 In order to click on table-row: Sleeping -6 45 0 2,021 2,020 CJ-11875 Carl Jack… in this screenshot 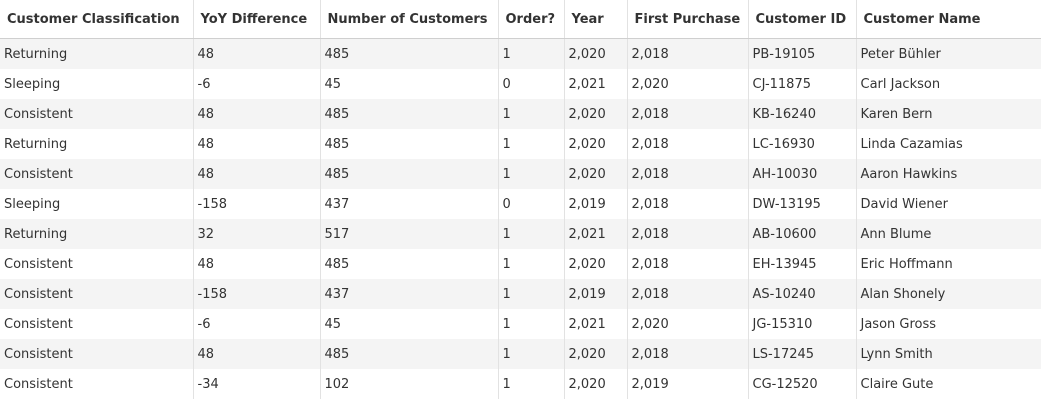, I will do `click(520, 84)`.